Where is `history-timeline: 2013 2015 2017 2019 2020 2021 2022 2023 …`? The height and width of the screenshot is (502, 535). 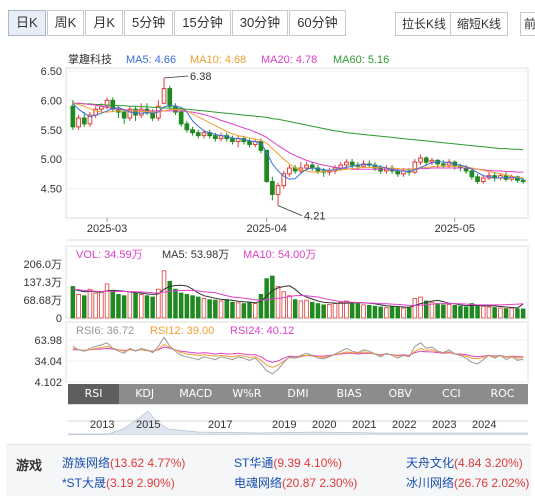 history-timeline: 2013 2015 2017 2019 2020 2021 2022 2023 … is located at coordinates (298, 419).